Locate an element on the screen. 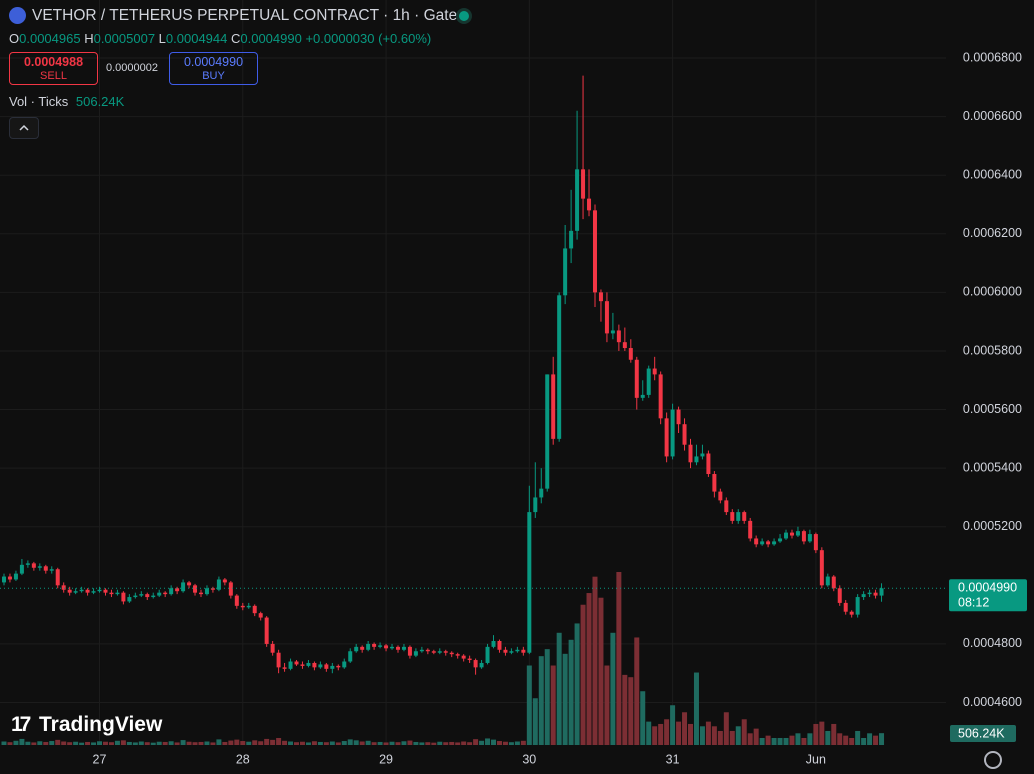 This screenshot has height=774, width=1034. brand-logo: 17 TradingView is located at coordinates (86, 725).